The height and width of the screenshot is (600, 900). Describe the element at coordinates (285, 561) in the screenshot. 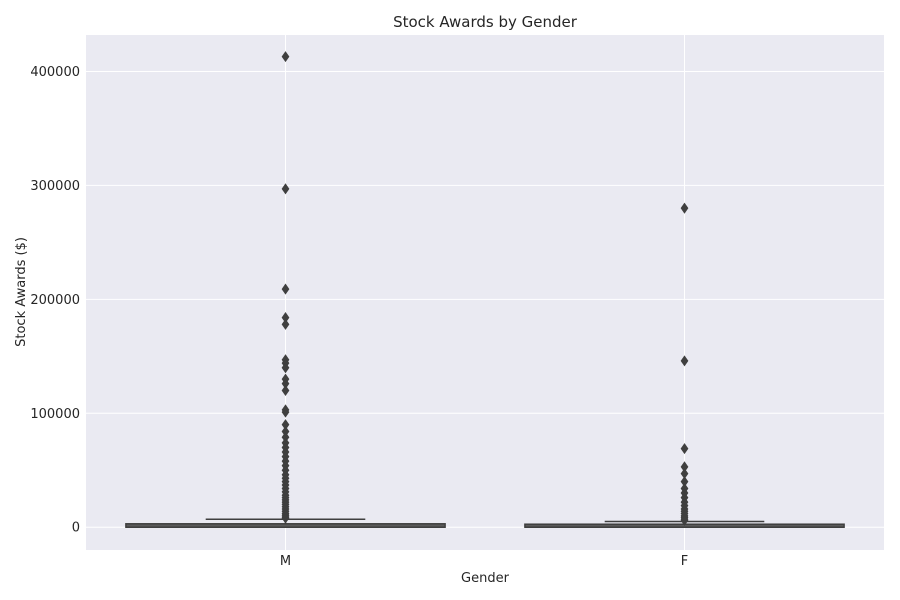

I see `x-tick-label: M` at that location.